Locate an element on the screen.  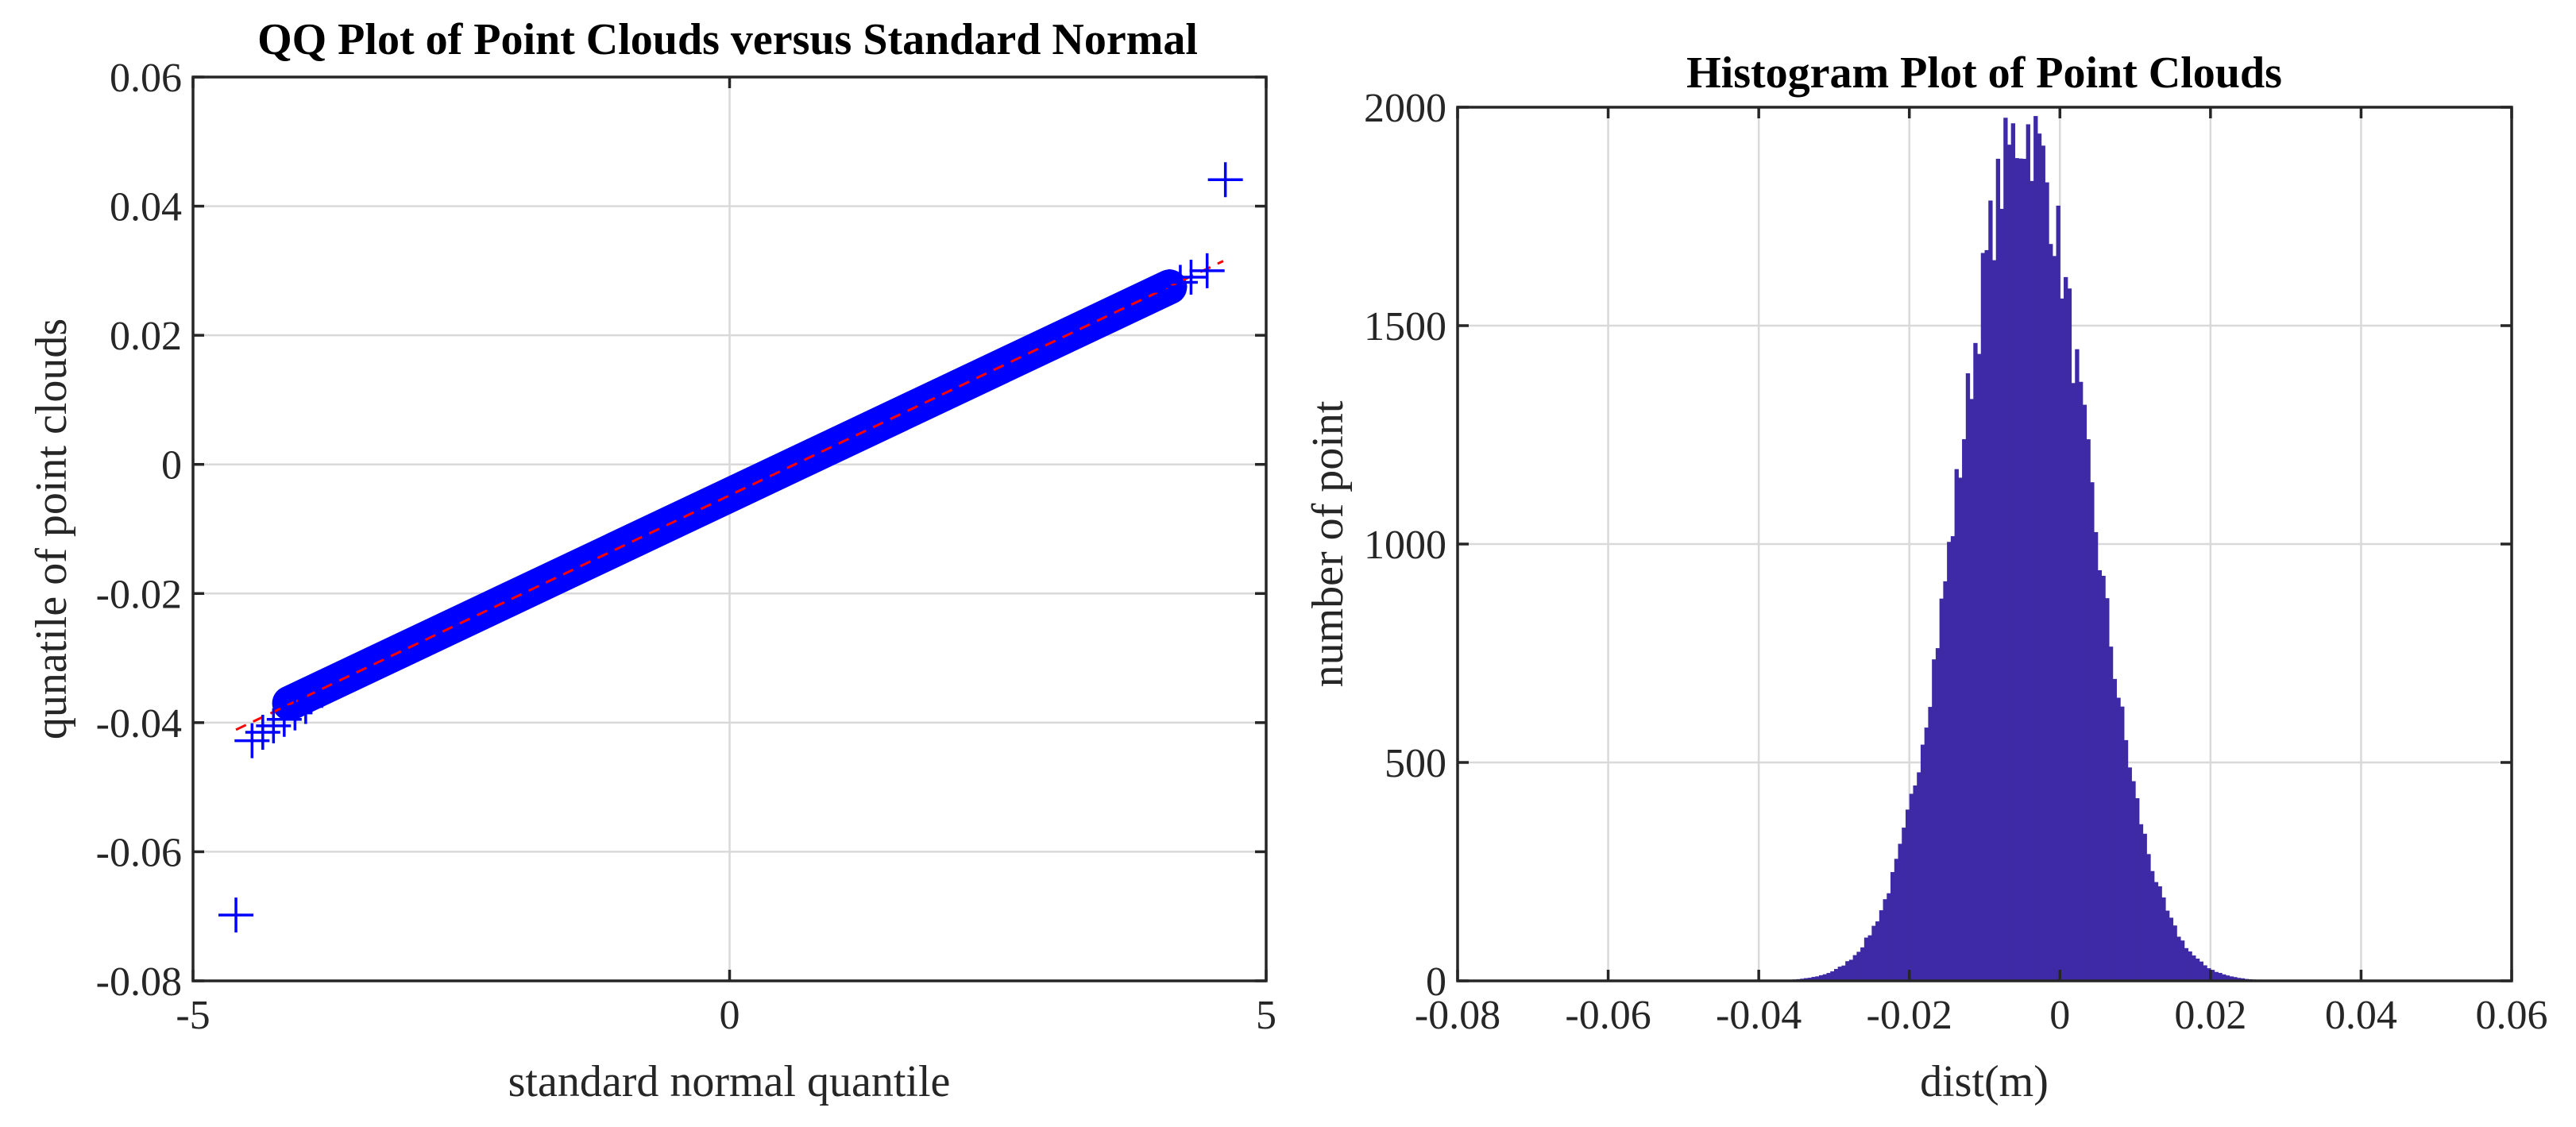
qq-point-band is located at coordinates (730, 495).